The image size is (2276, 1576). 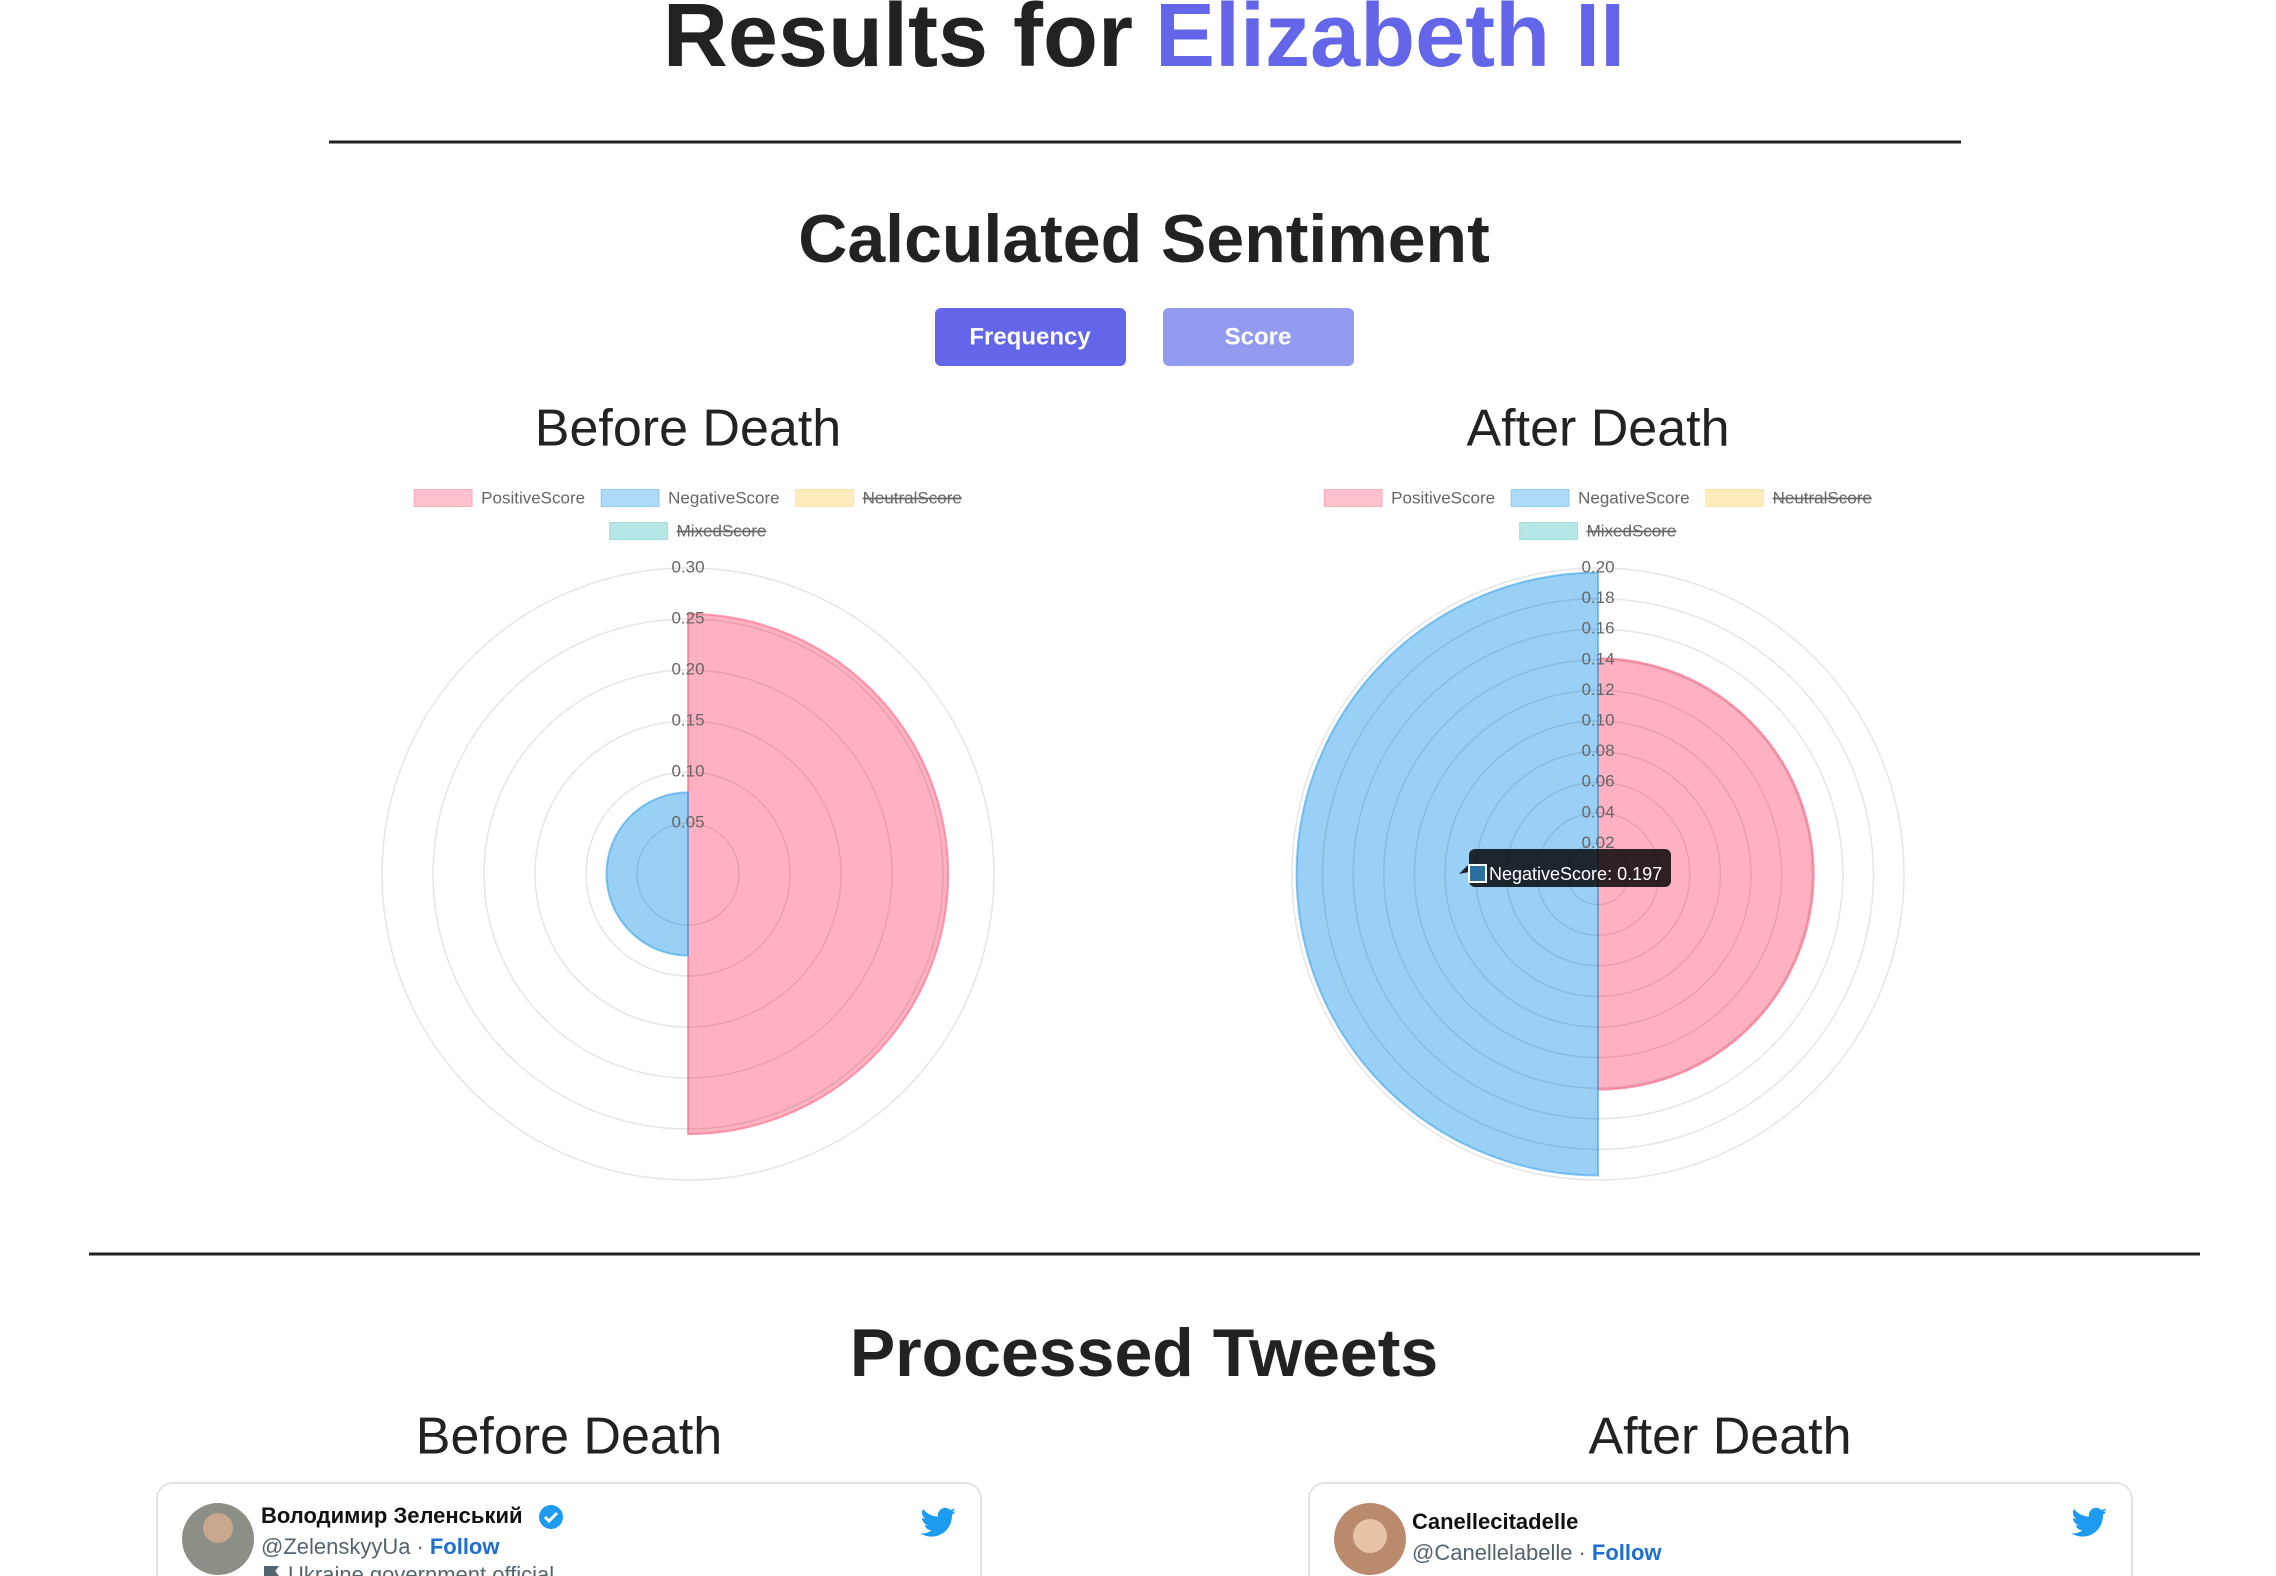 I want to click on button-label: Score, so click(x=1258, y=336).